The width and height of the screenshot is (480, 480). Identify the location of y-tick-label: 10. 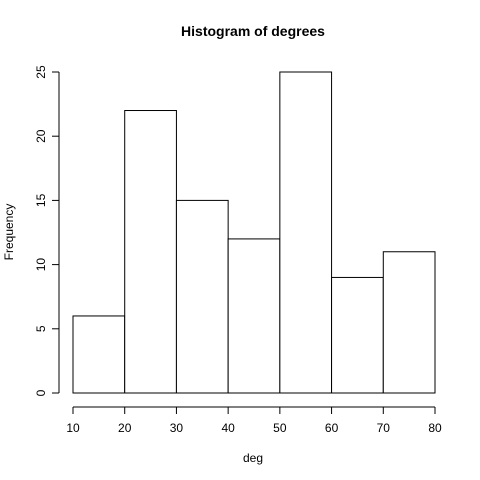
(41, 265).